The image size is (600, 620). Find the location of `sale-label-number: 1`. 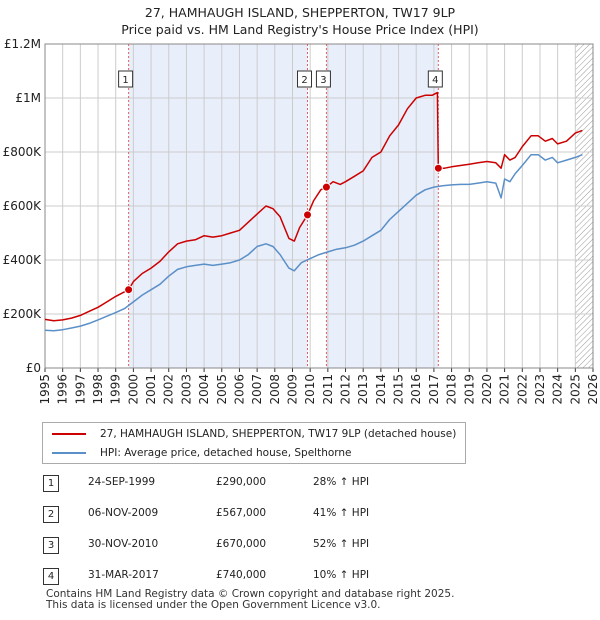

sale-label-number: 1 is located at coordinates (125, 80).